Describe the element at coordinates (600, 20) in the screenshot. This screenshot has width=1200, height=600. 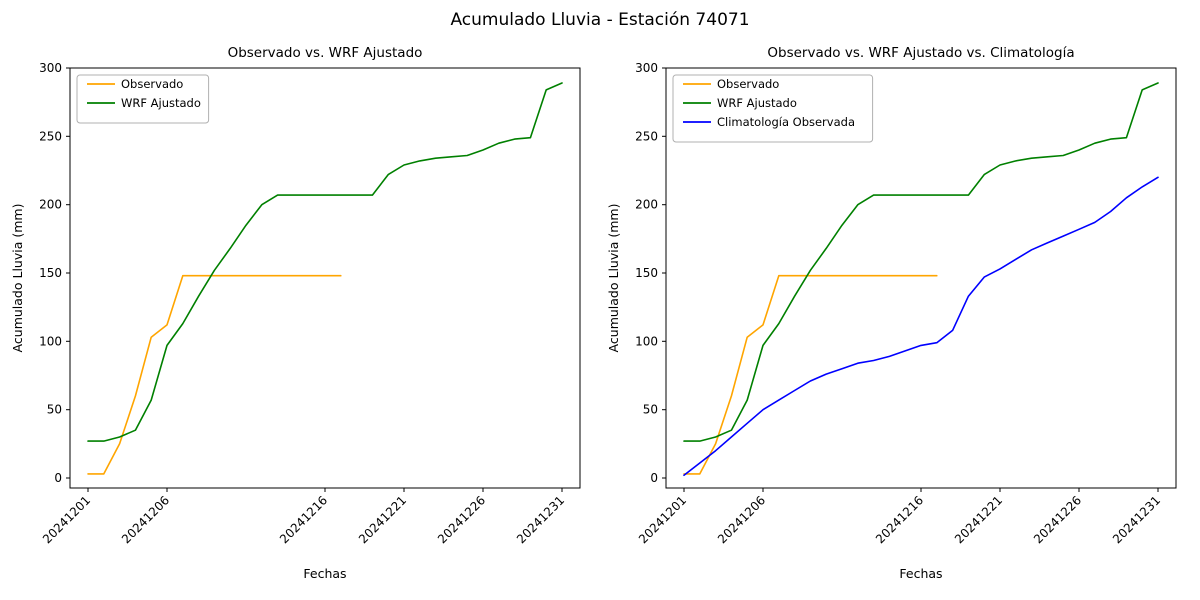
I see `figure-title: Acumulado Lluvia - Estación 74071` at that location.